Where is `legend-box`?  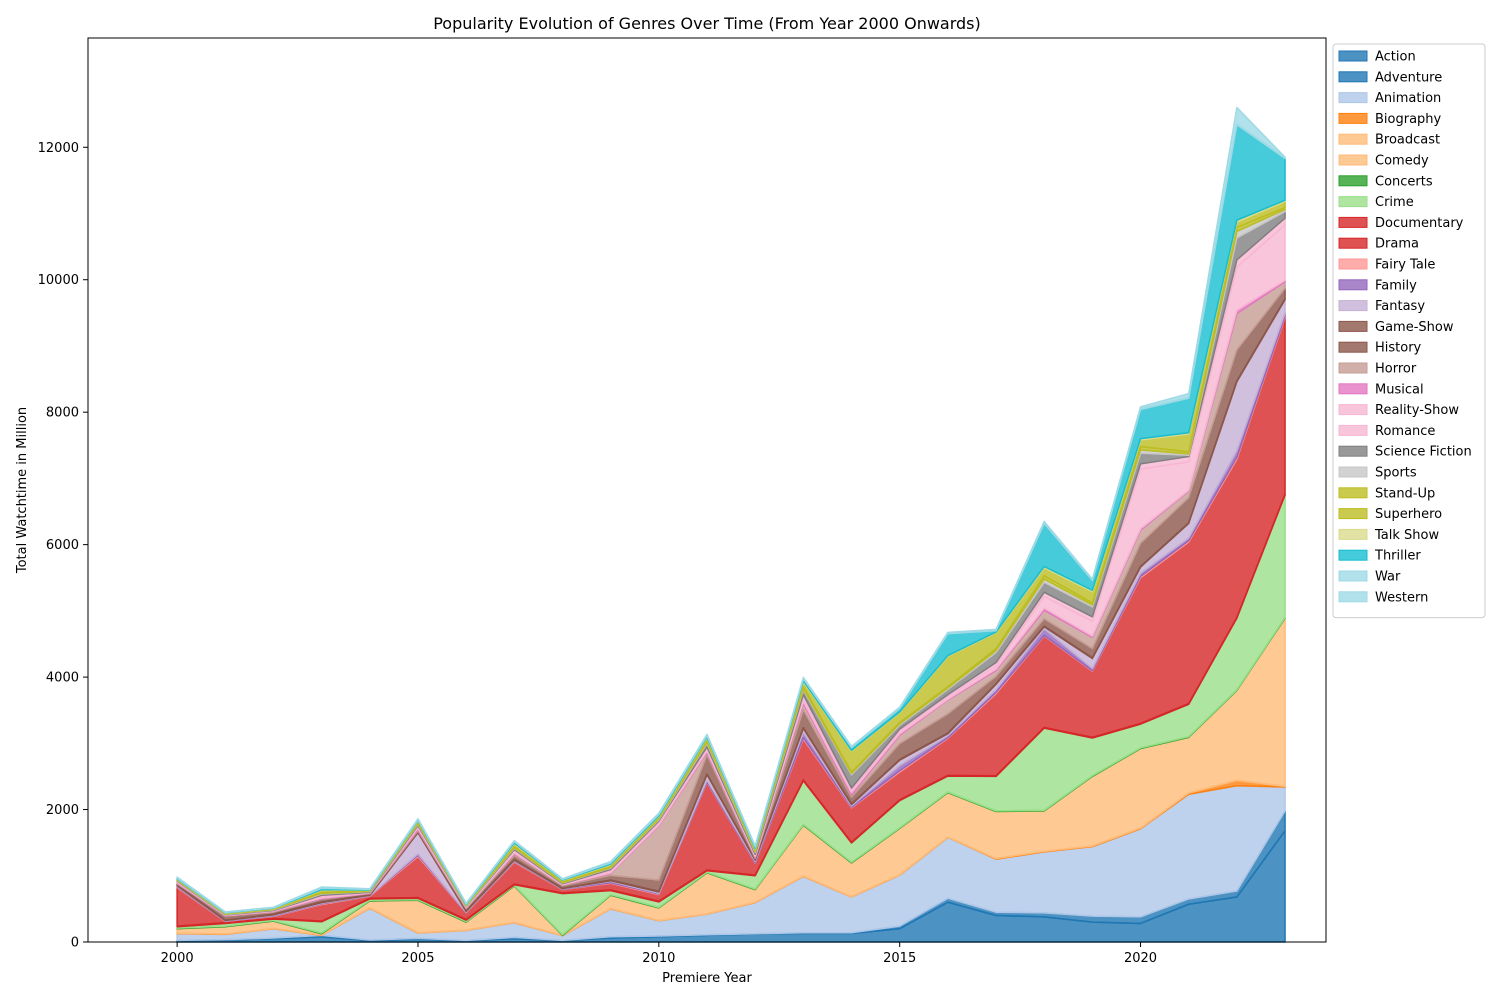
legend-box is located at coordinates (1409, 331).